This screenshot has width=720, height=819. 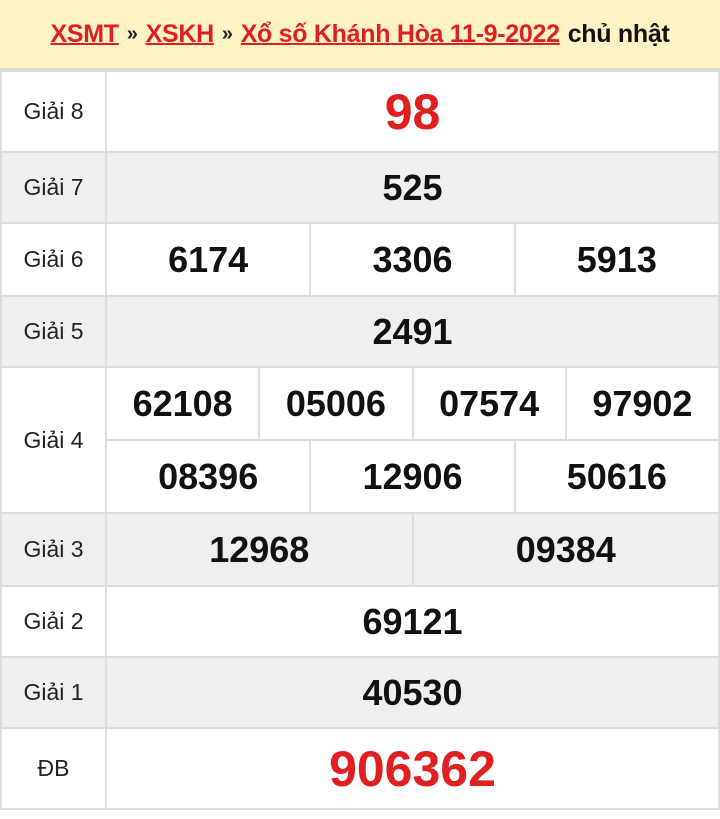 I want to click on prize-number: 05006, so click(x=334, y=403).